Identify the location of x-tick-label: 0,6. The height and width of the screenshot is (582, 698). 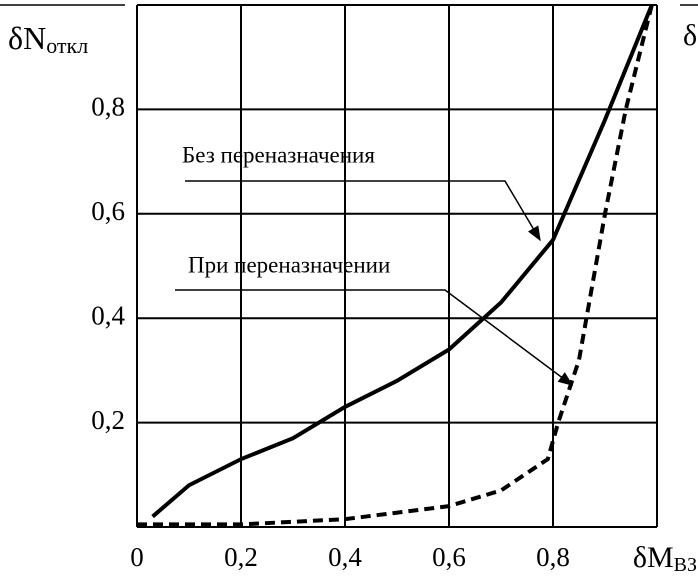
(449, 557).